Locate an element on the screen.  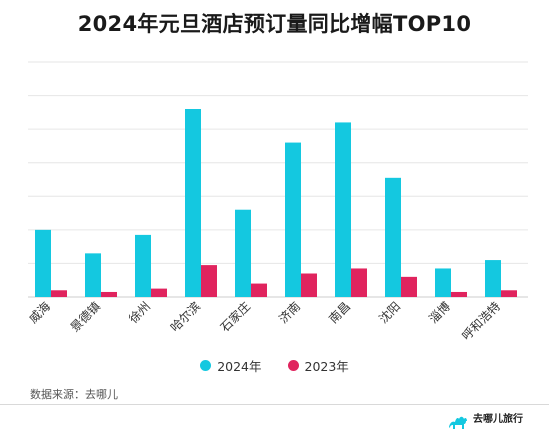
legend-marker-2023 is located at coordinates (293, 365).